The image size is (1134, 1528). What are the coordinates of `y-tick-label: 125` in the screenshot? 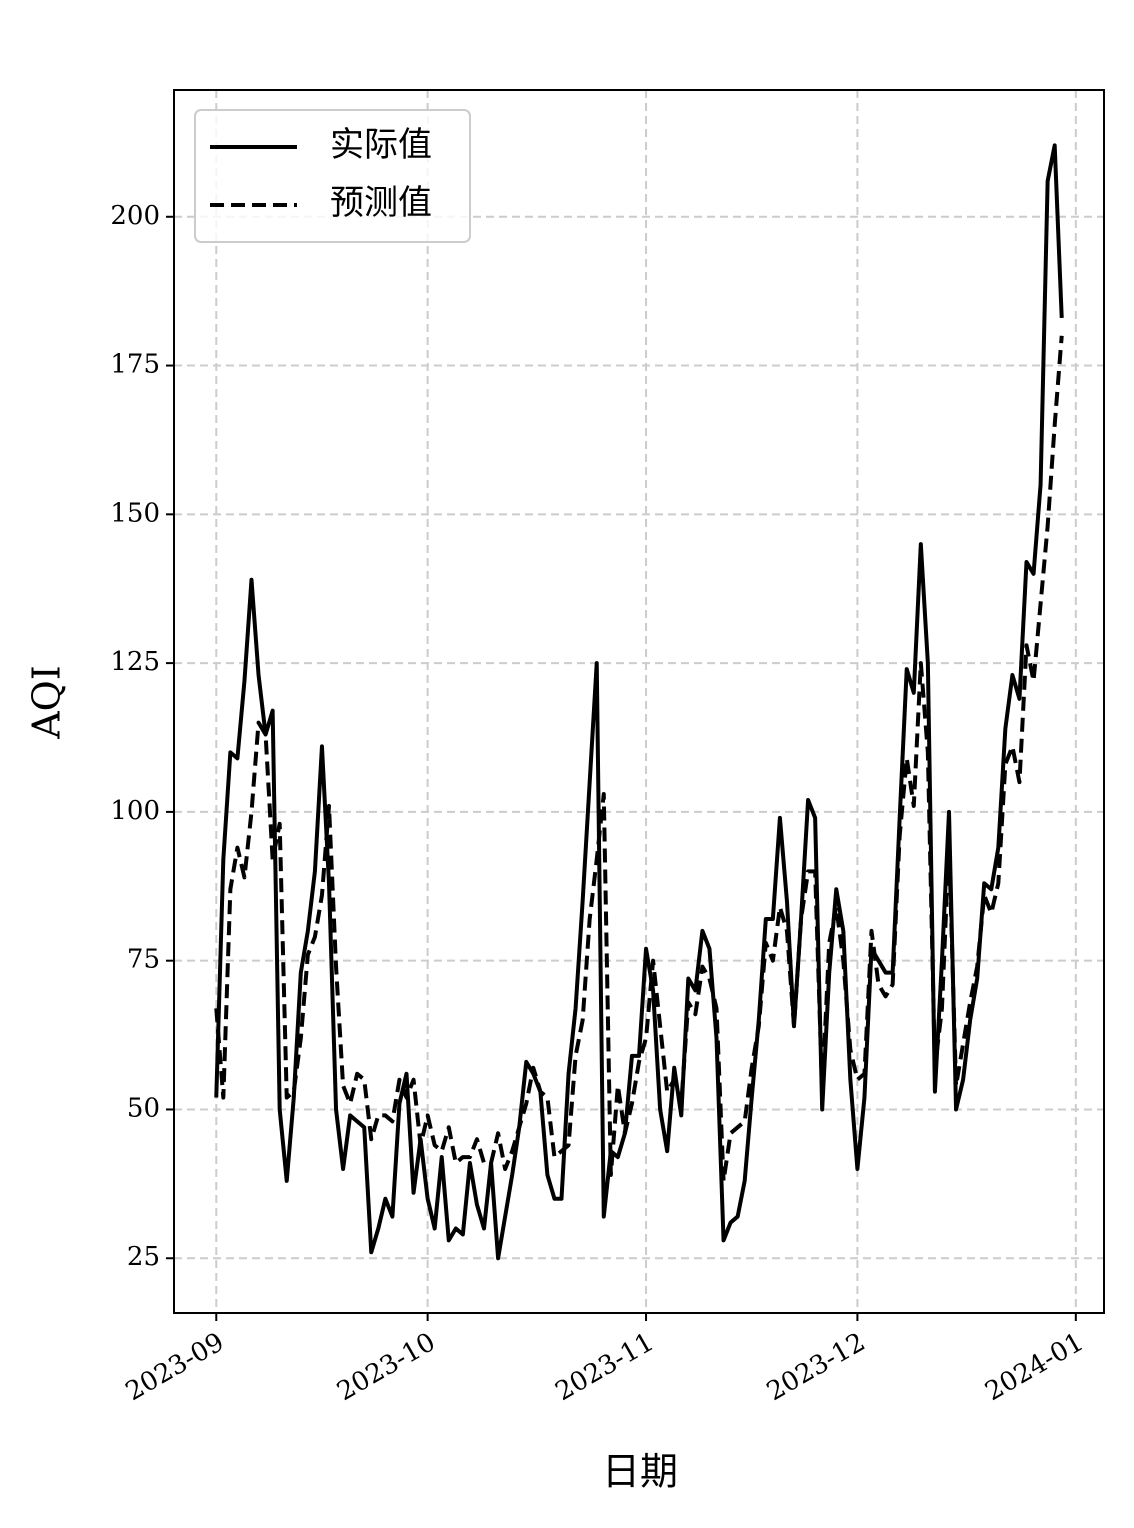 It's located at (135, 662).